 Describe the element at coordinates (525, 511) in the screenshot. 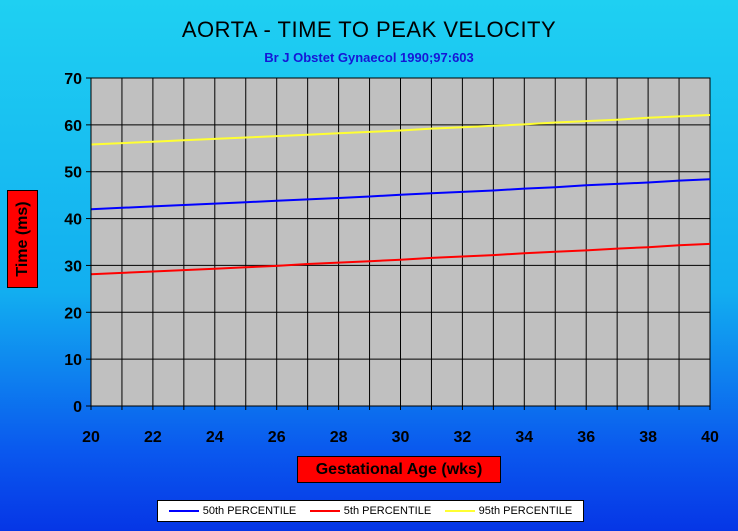

I see `legend-label: 95th PERCENTILE` at that location.